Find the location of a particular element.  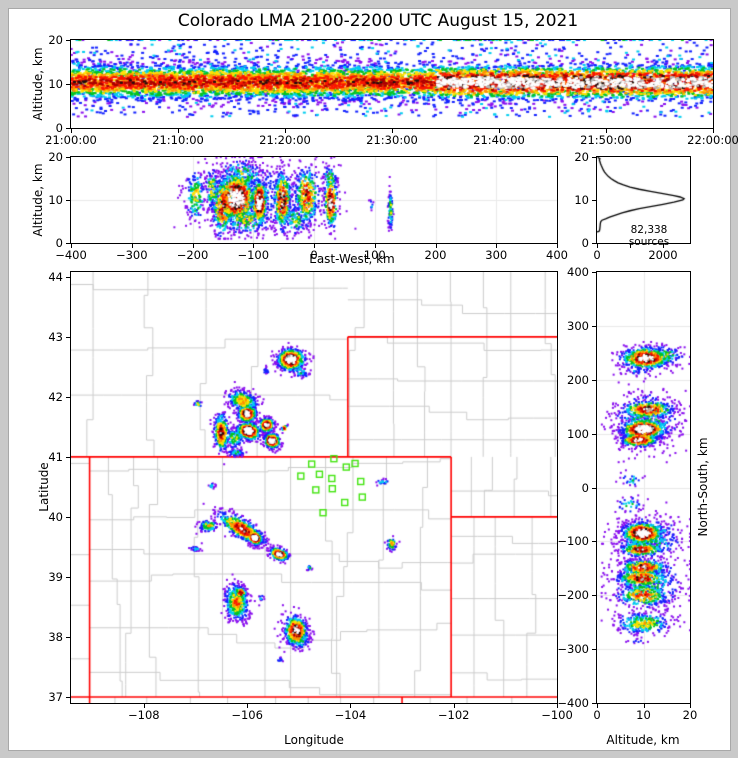

tick-label: 44 is located at coordinates (55, 276).